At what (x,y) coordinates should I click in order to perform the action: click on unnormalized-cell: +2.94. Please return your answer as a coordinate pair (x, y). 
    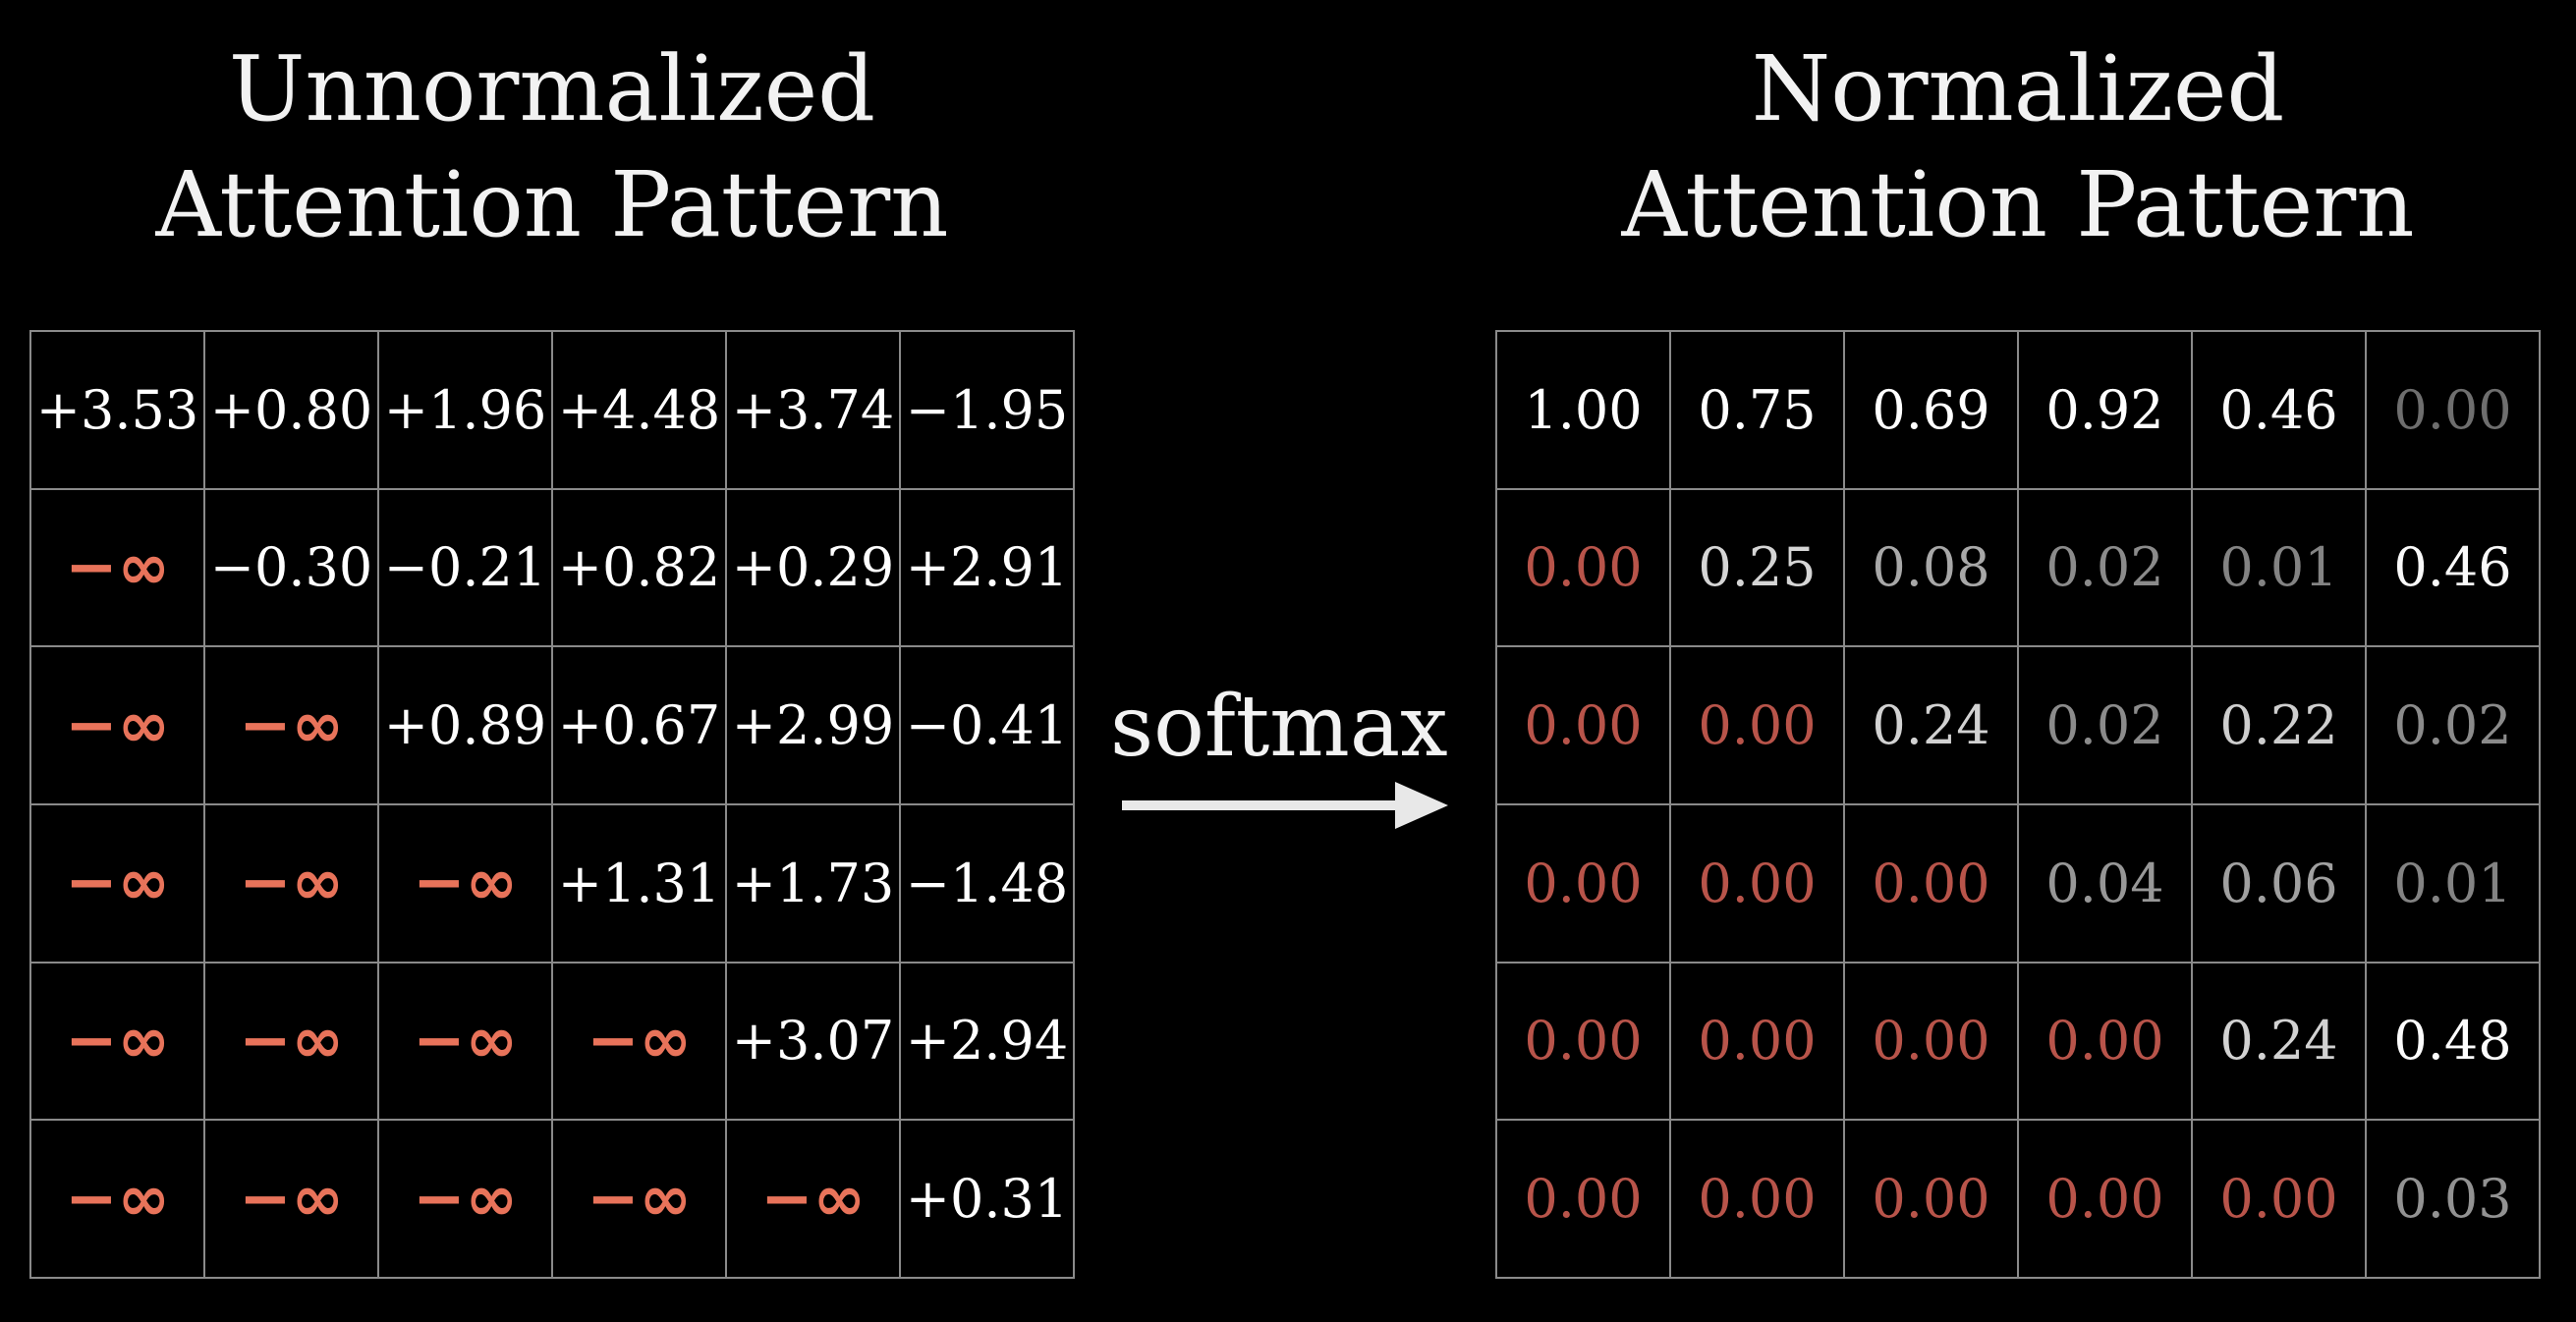
    Looking at the image, I should click on (988, 1042).